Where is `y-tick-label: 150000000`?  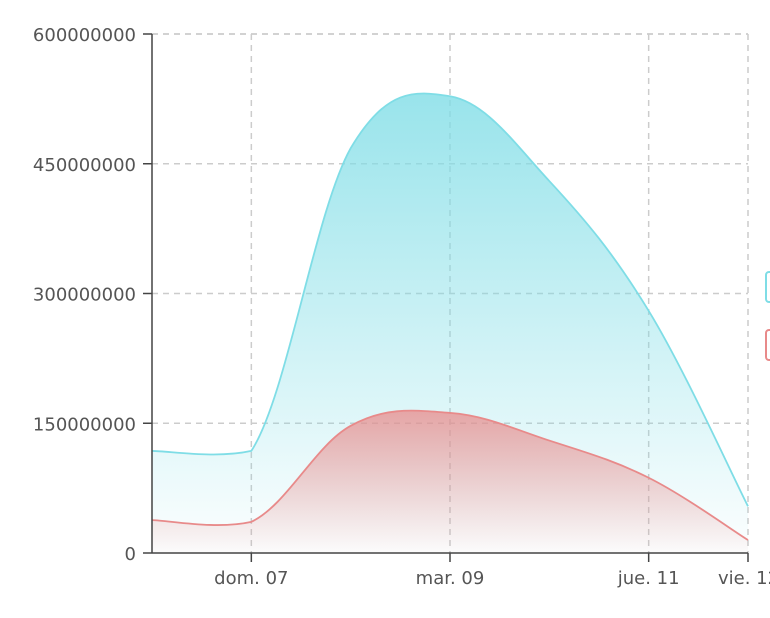
y-tick-label: 150000000 is located at coordinates (84, 424).